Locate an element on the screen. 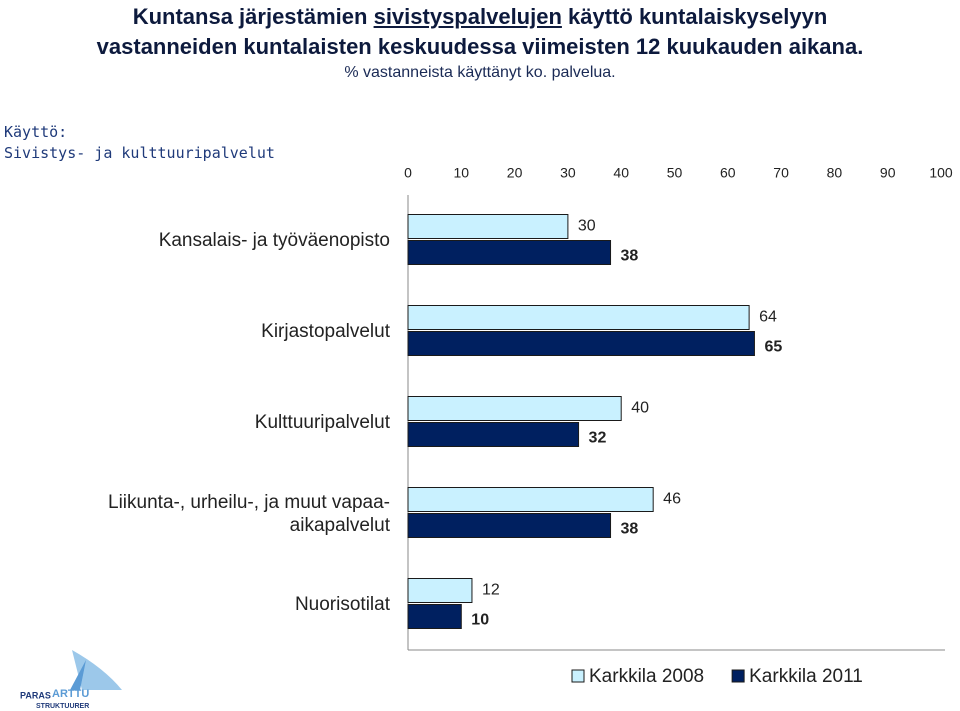 The image size is (960, 711). title-part: sivistyspalvelujen is located at coordinates (467, 16).